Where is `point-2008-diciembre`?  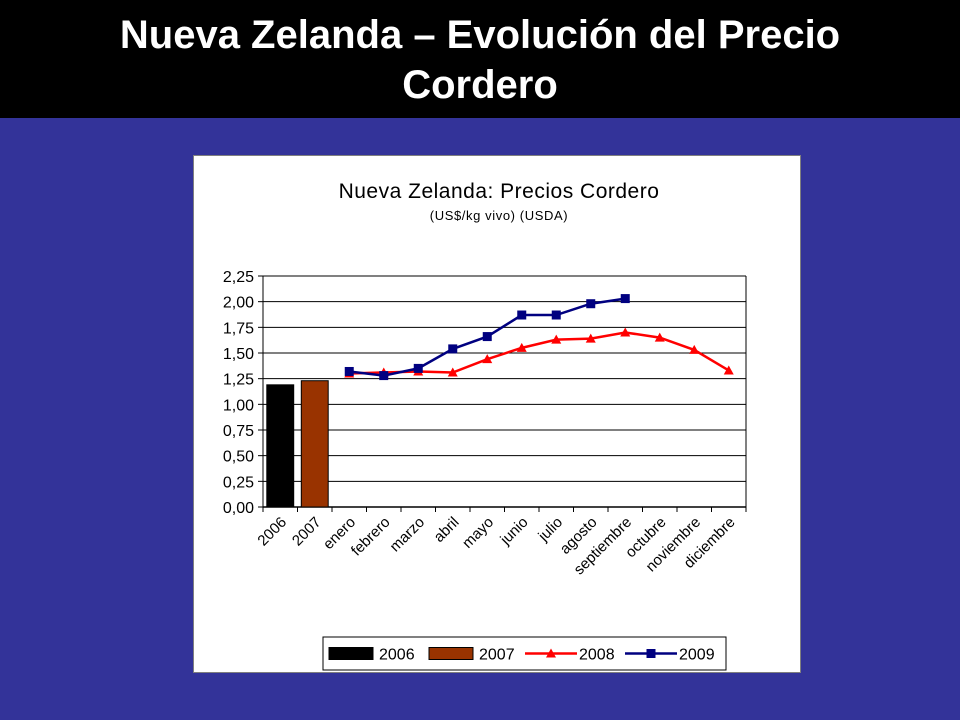
point-2008-diciembre is located at coordinates (728, 370).